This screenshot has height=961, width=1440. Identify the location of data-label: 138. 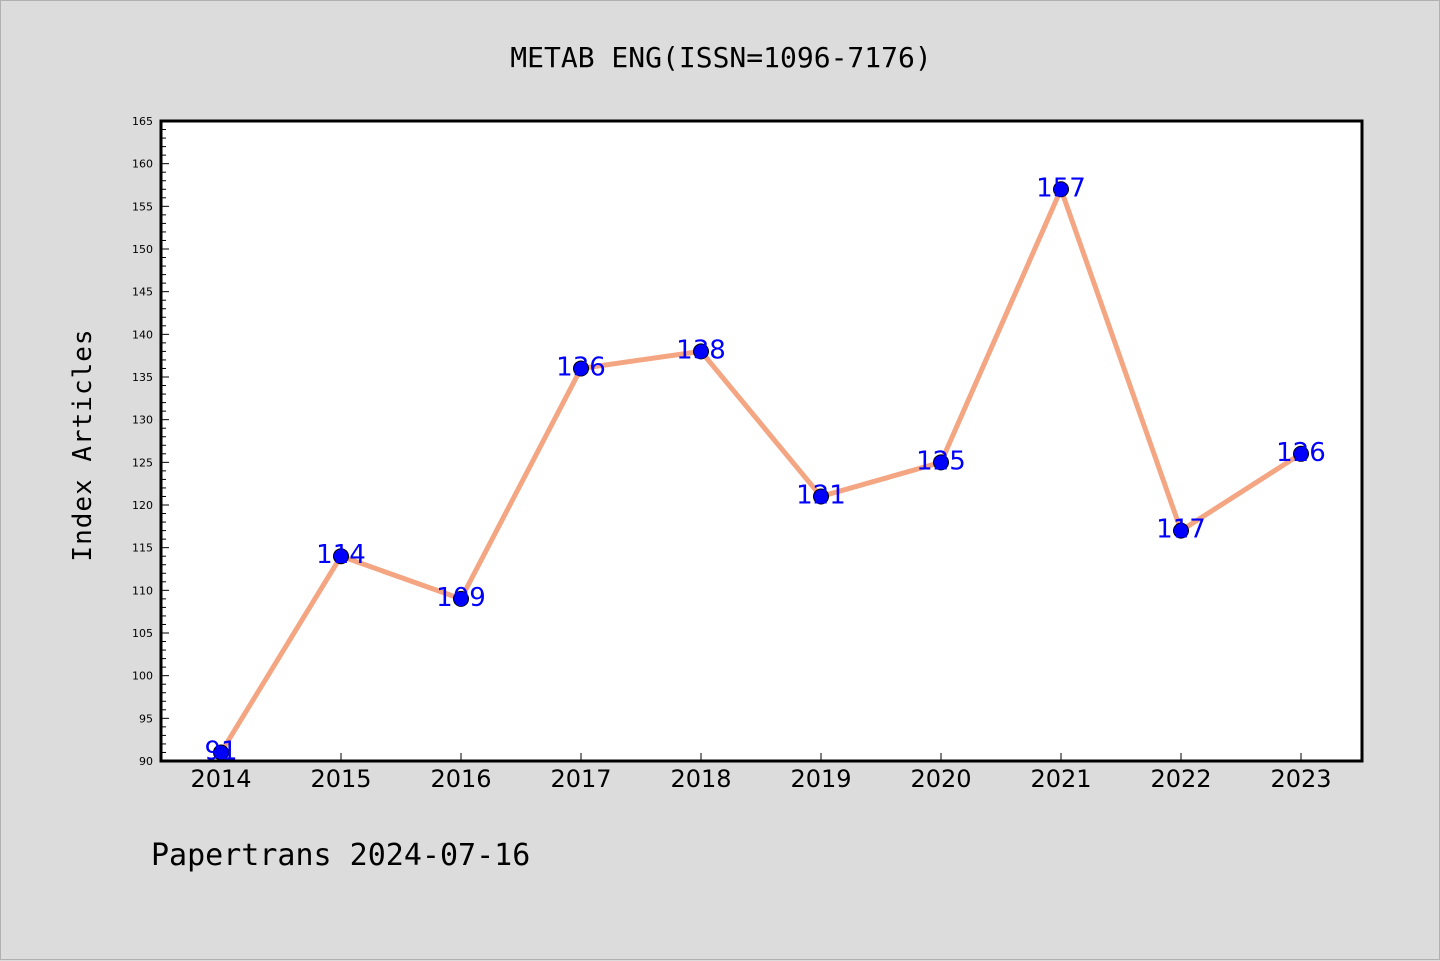
(701, 350).